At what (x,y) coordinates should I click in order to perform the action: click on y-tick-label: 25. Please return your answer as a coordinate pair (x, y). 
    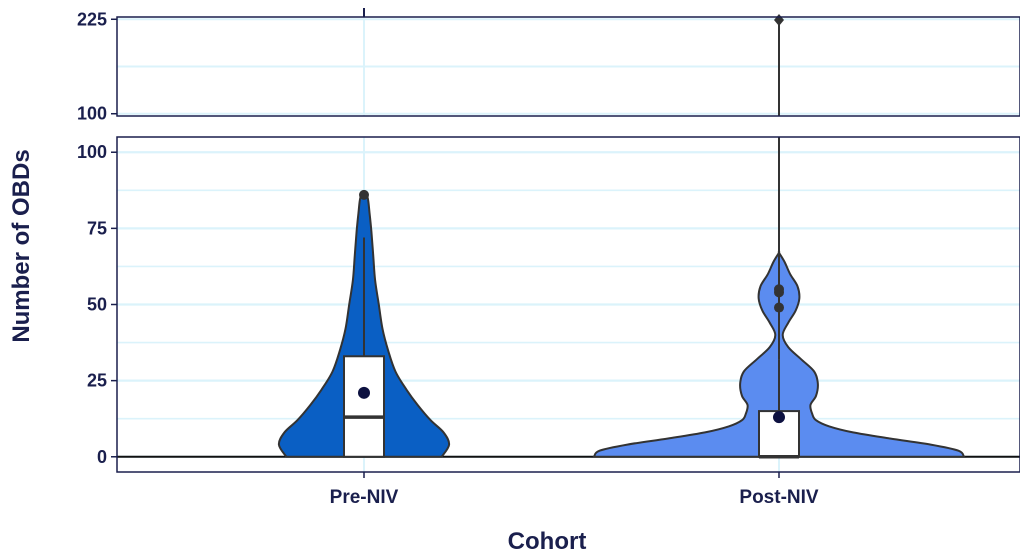
    Looking at the image, I should click on (97, 381).